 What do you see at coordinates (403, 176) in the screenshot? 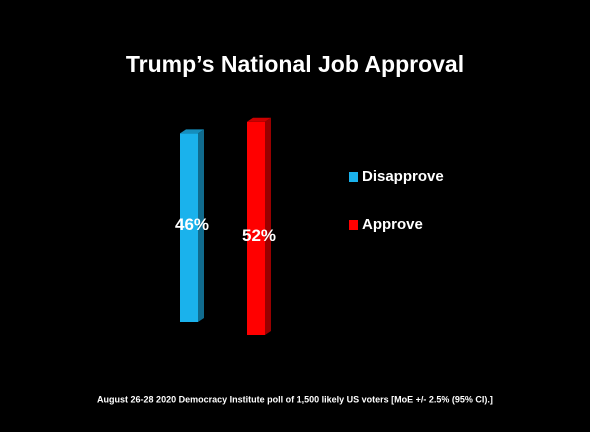
I see `legend-label: Disapprove` at bounding box center [403, 176].